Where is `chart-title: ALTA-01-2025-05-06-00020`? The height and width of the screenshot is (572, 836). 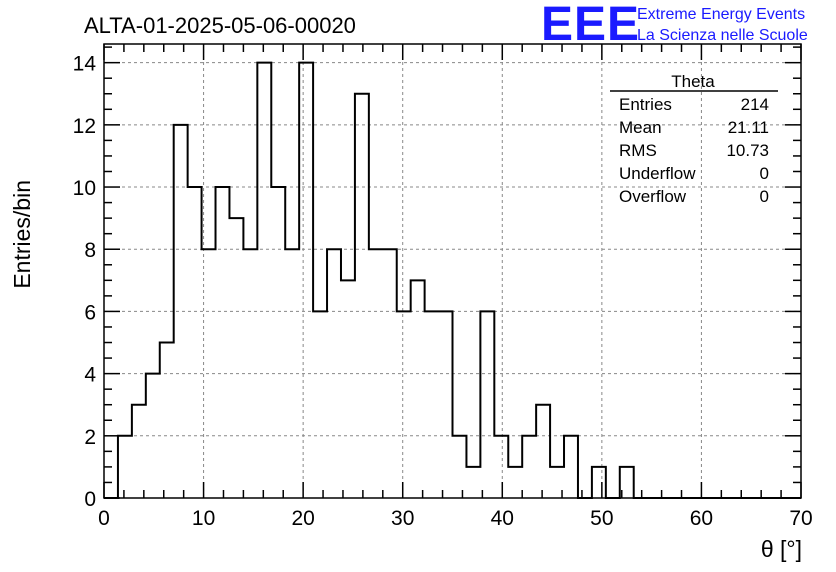
chart-title: ALTA-01-2025-05-06-00020 is located at coordinates (220, 25).